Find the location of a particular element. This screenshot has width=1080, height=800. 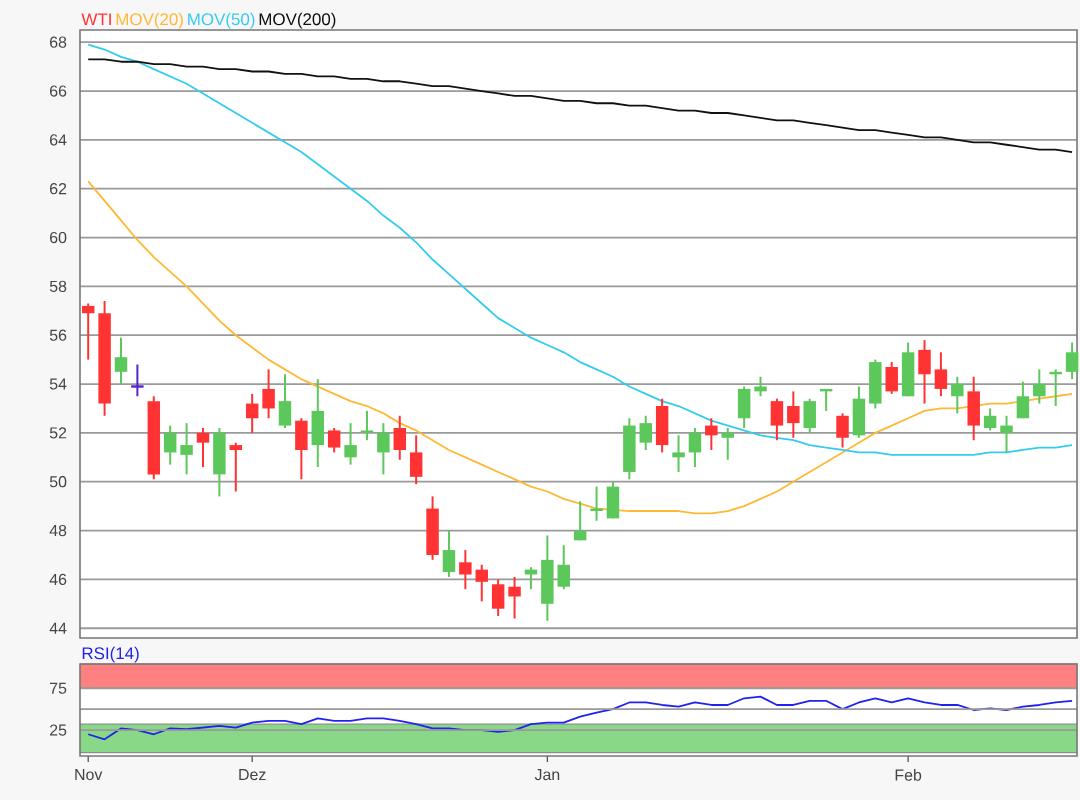

y-tick-label: 46 is located at coordinates (58, 579).